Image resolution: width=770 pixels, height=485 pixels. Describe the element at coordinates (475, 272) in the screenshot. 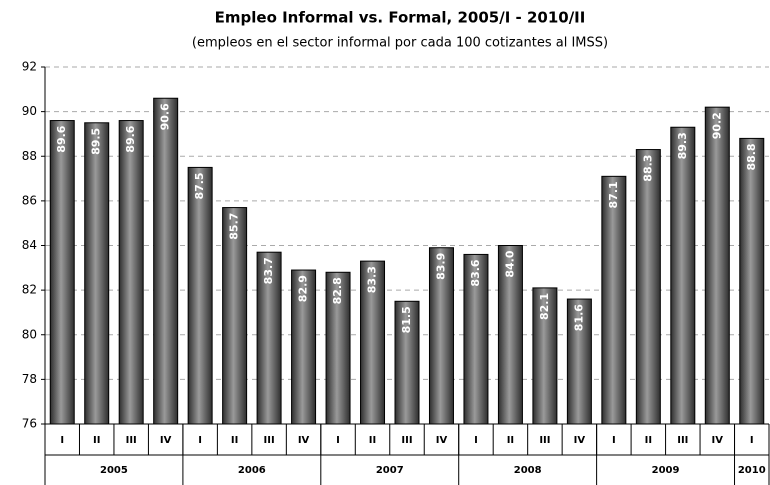

I see `value-label: 83.6` at that location.